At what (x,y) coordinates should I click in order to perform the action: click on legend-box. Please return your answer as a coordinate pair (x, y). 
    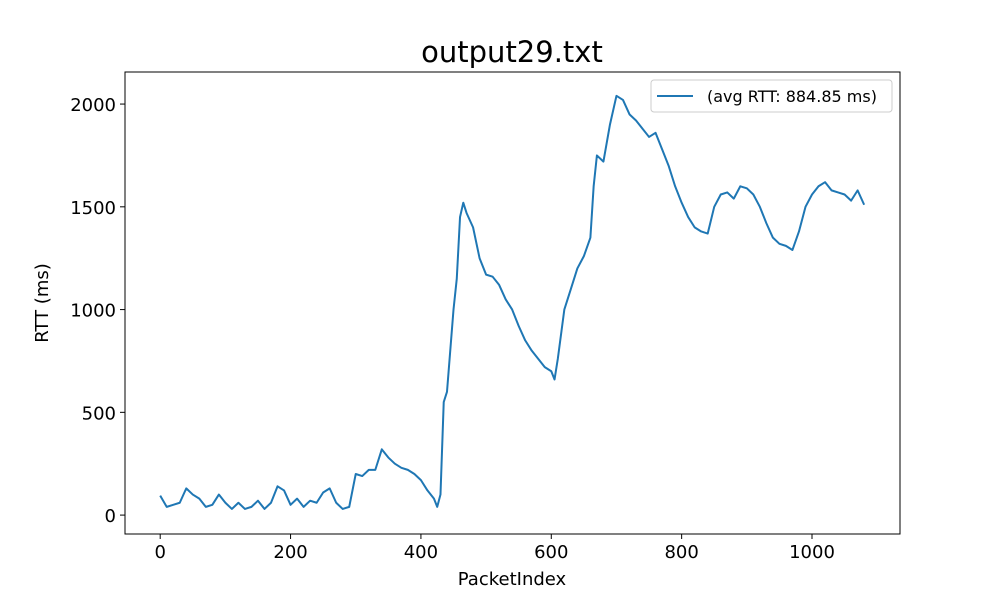
    Looking at the image, I should click on (771, 96).